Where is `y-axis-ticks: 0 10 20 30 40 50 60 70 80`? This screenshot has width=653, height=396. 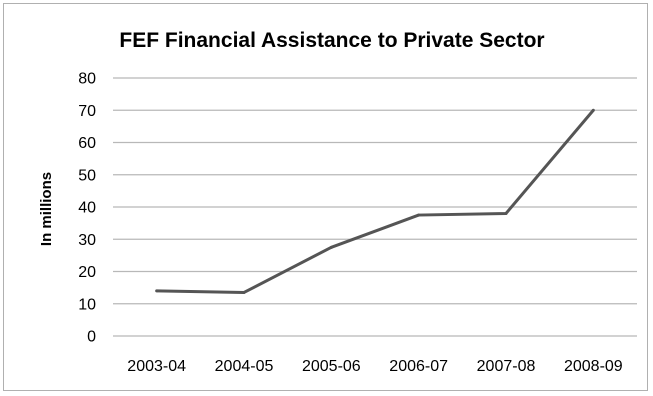 y-axis-ticks: 0 10 20 30 40 50 60 70 80 is located at coordinates (87, 208).